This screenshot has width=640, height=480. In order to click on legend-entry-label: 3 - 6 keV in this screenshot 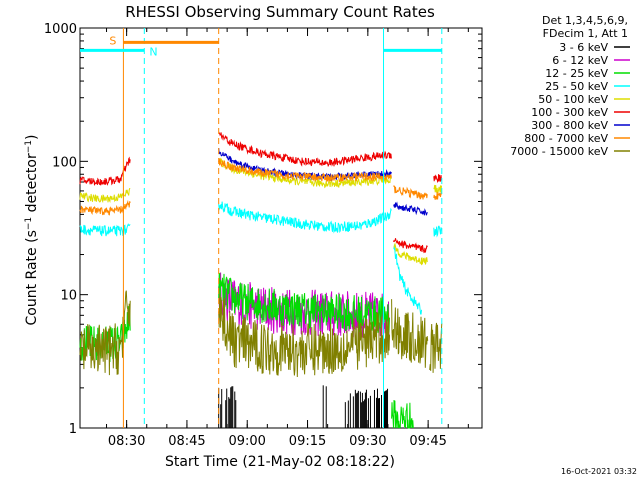, I will do `click(583, 47)`.